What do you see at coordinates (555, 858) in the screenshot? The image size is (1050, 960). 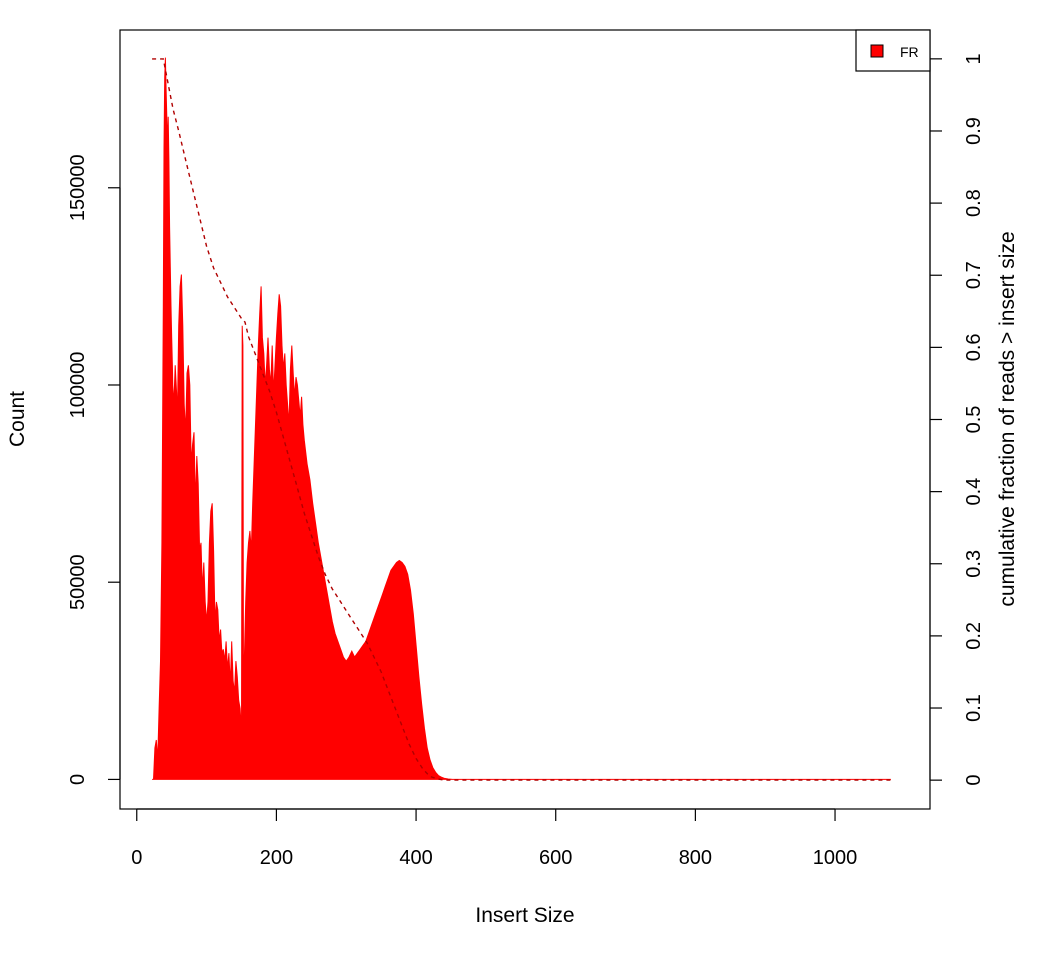 I see `x-tick-label: 600` at bounding box center [555, 858].